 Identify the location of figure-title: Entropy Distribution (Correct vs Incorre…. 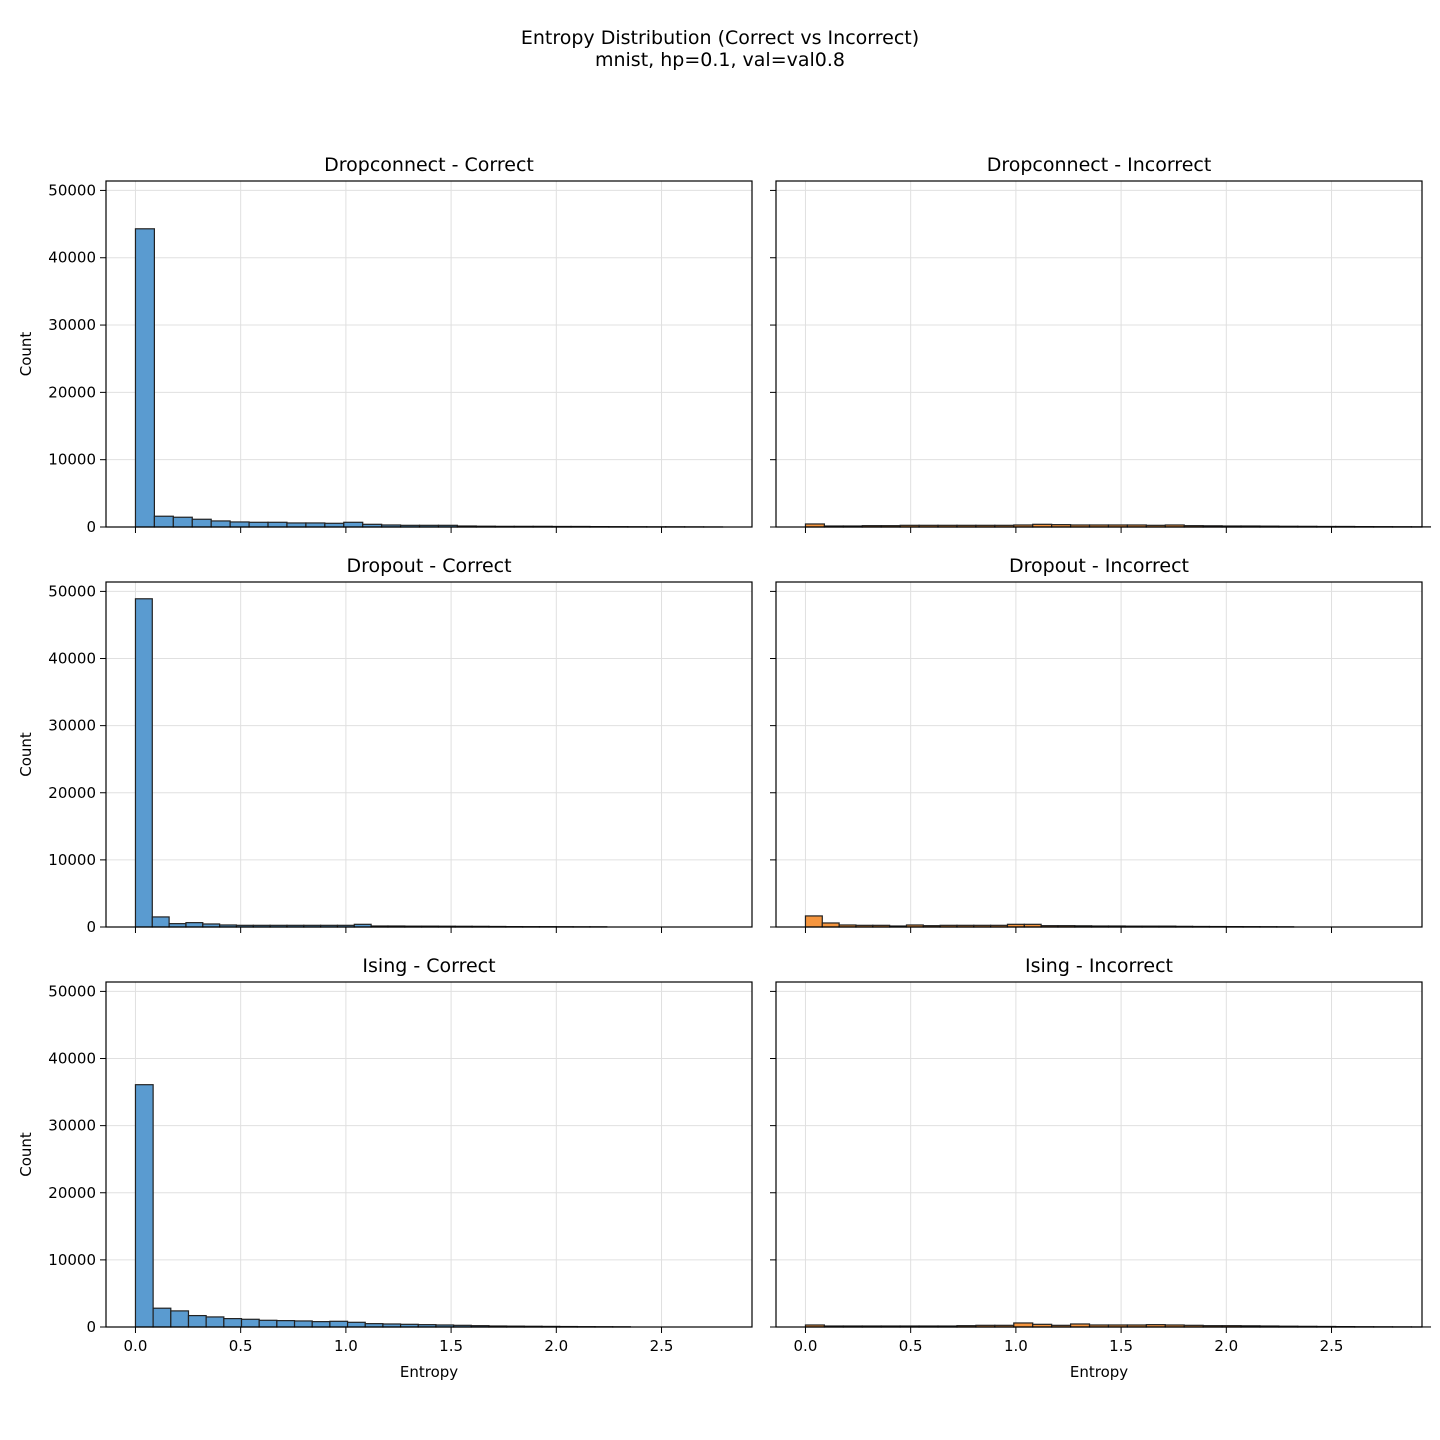
(720, 38).